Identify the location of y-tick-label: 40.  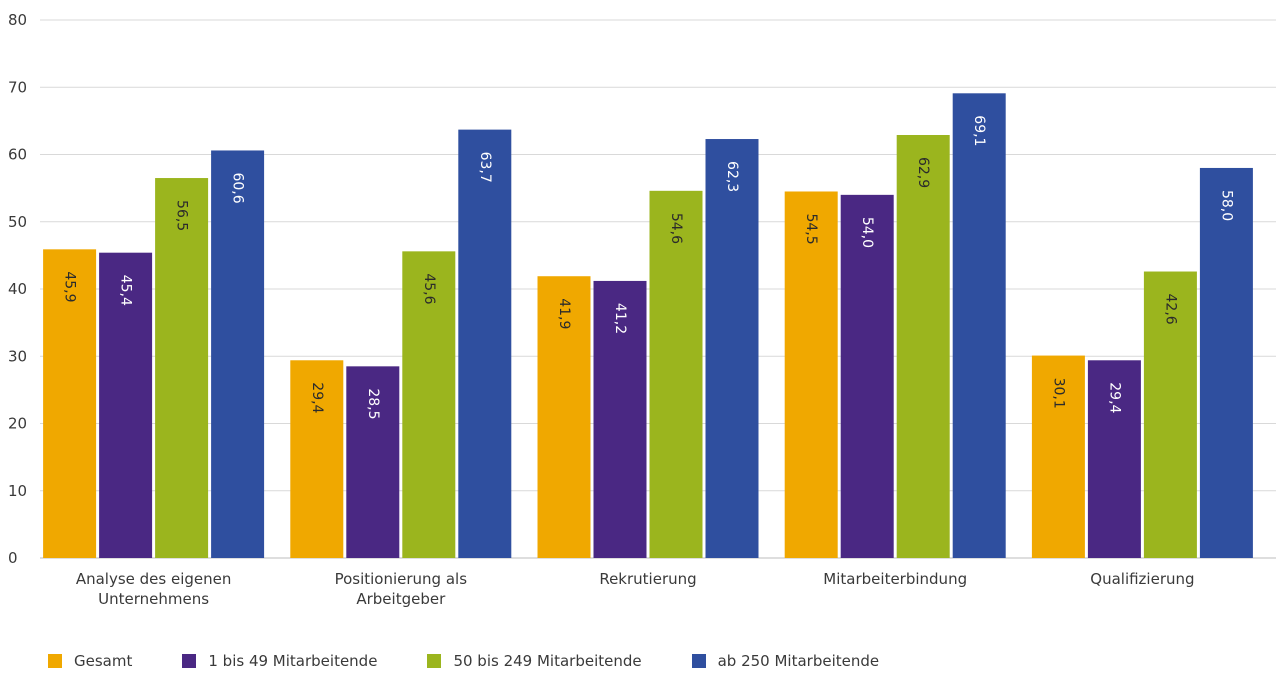
(17, 289).